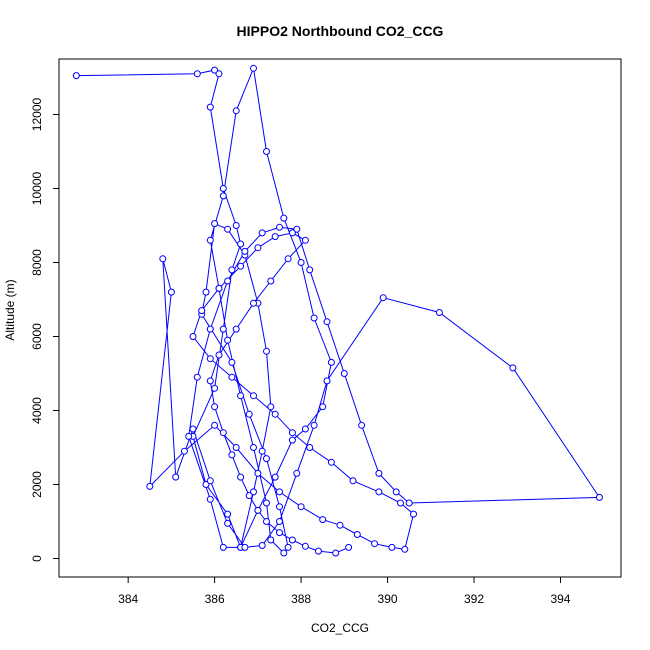 Image resolution: width=650 pixels, height=650 pixels. I want to click on y-tick-label: 8000, so click(37, 262).